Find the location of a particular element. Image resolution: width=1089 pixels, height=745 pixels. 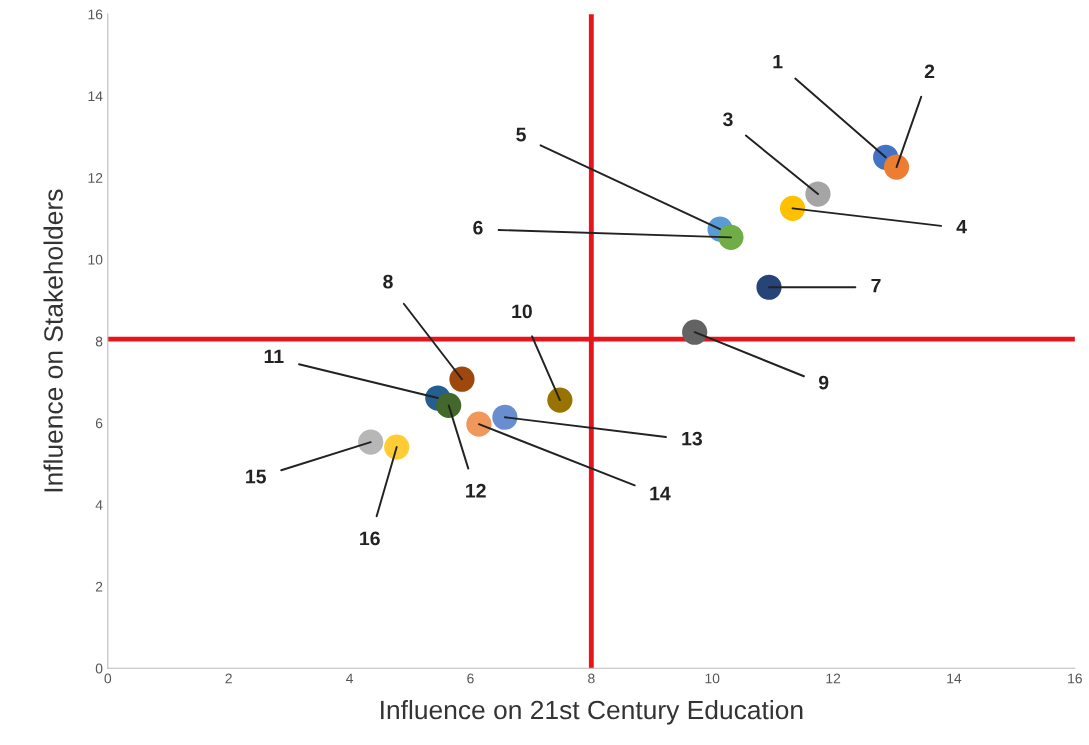

x-tick-label: 14 is located at coordinates (954, 678).